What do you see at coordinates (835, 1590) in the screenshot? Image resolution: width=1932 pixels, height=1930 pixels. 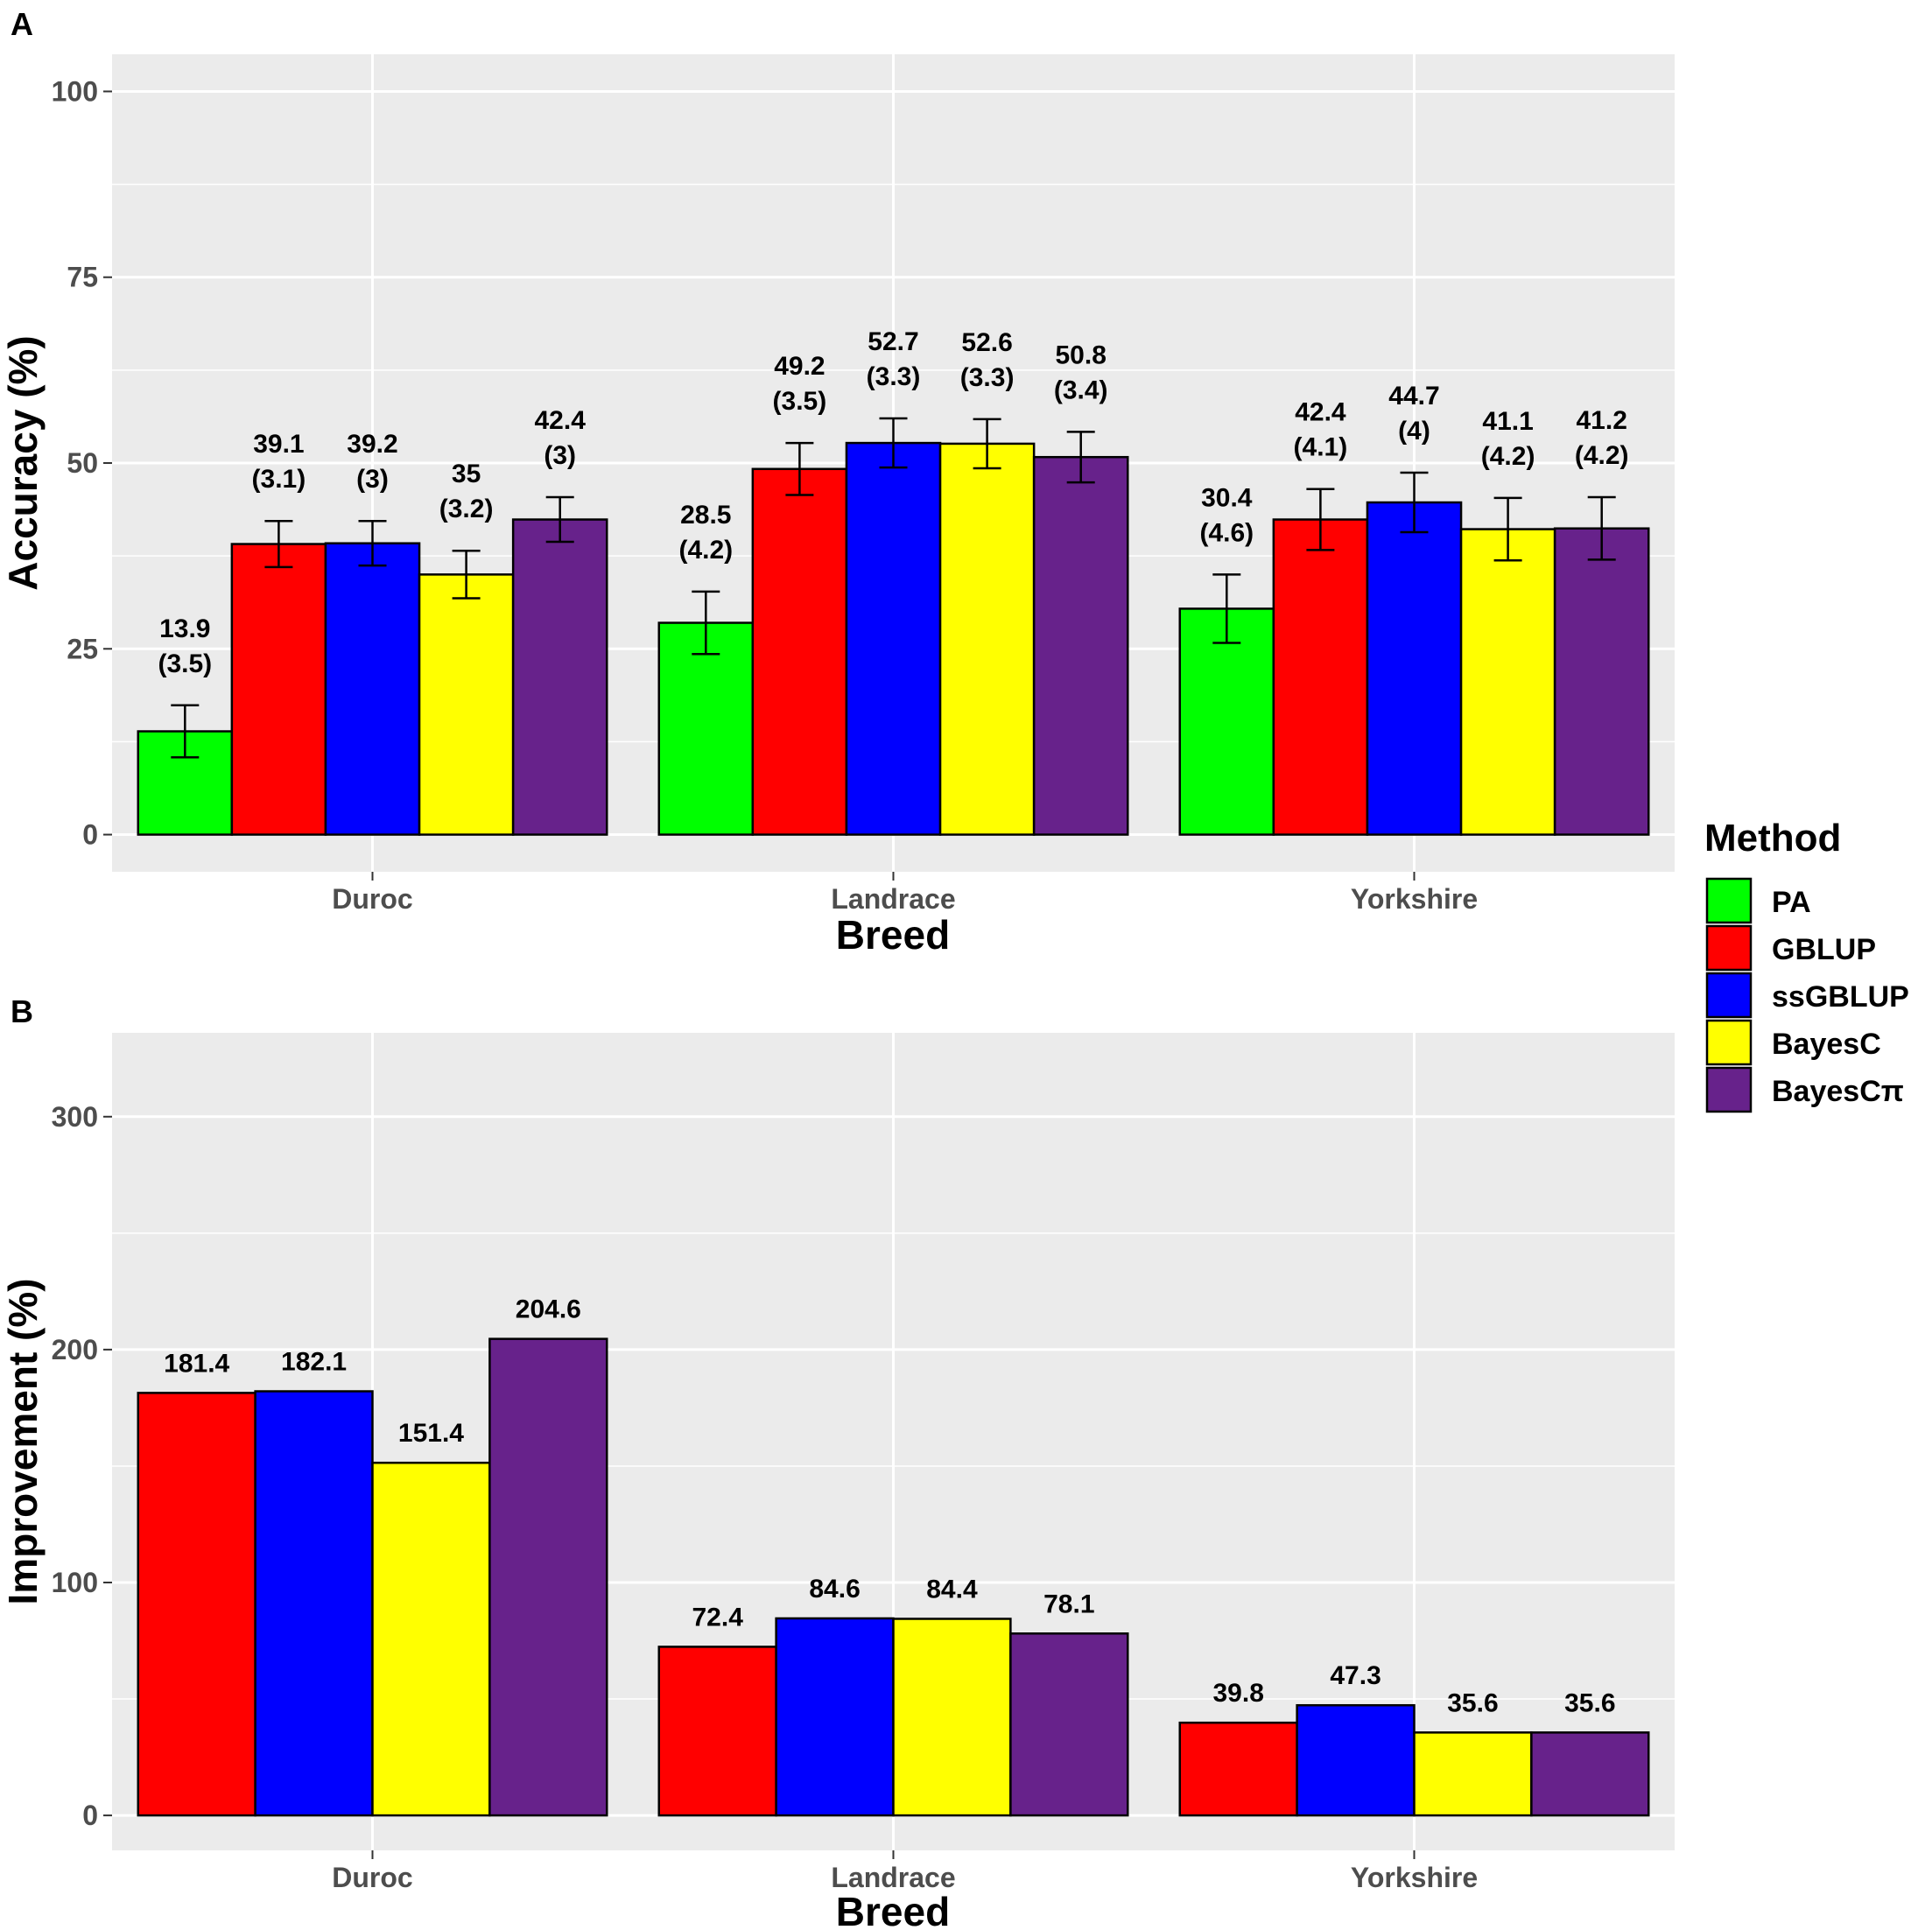 I see `value-label-ssgblup-landrace: 84.6` at bounding box center [835, 1590].